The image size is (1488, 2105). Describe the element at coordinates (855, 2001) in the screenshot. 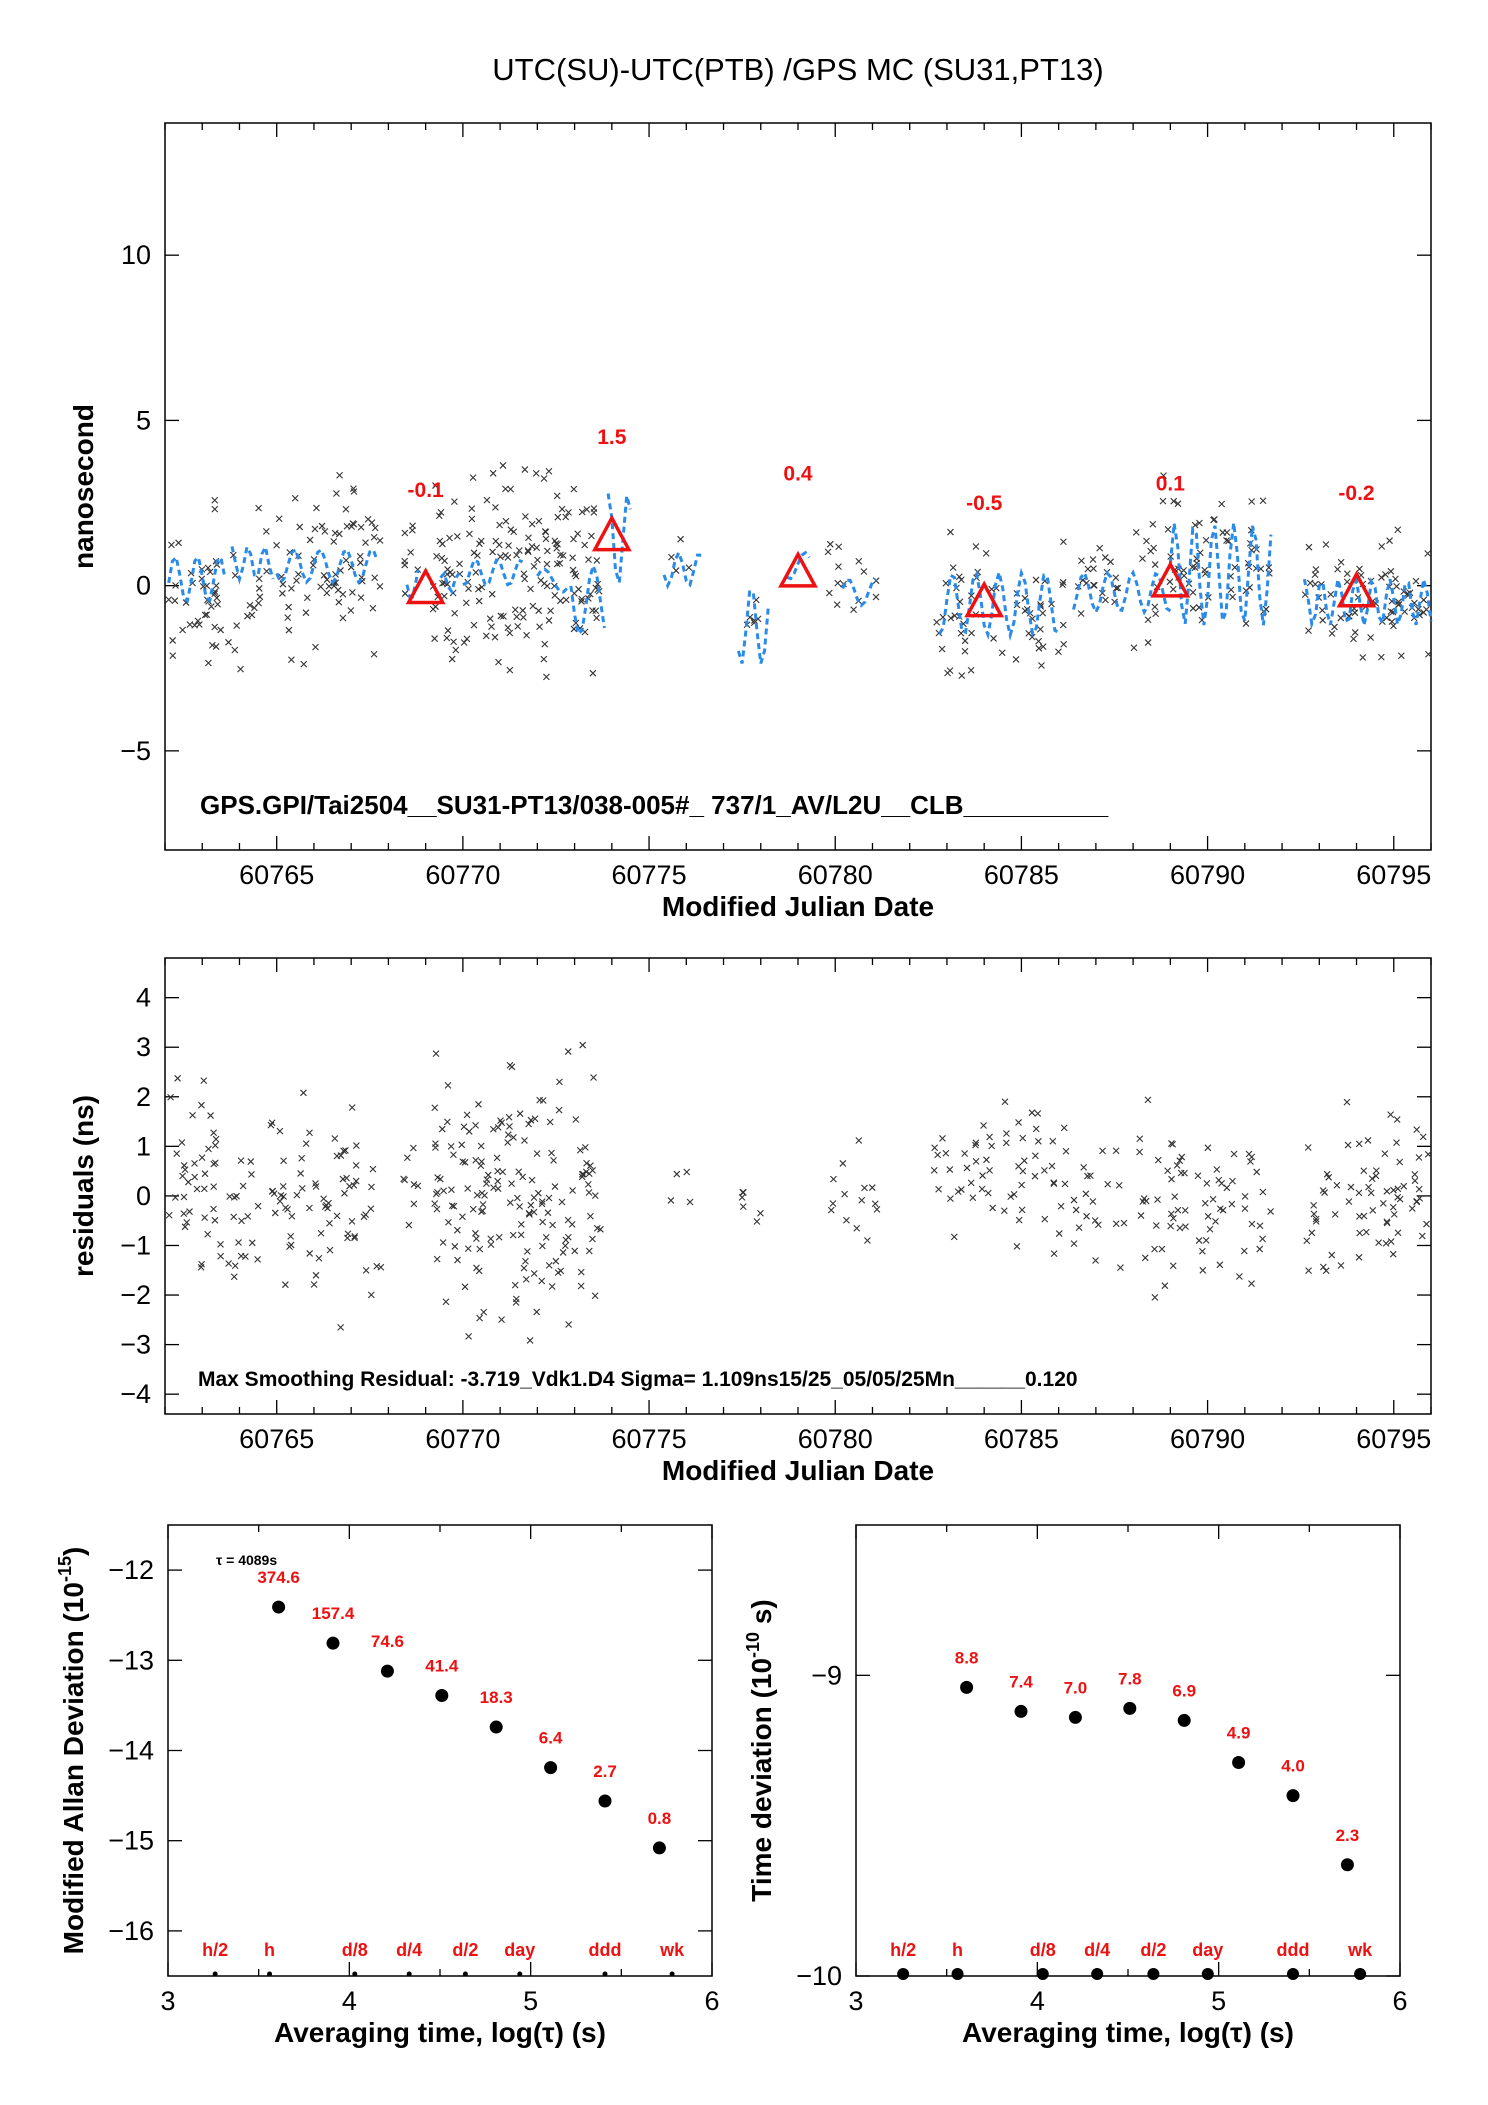

I see `tdev-x-tick-label: 3` at that location.